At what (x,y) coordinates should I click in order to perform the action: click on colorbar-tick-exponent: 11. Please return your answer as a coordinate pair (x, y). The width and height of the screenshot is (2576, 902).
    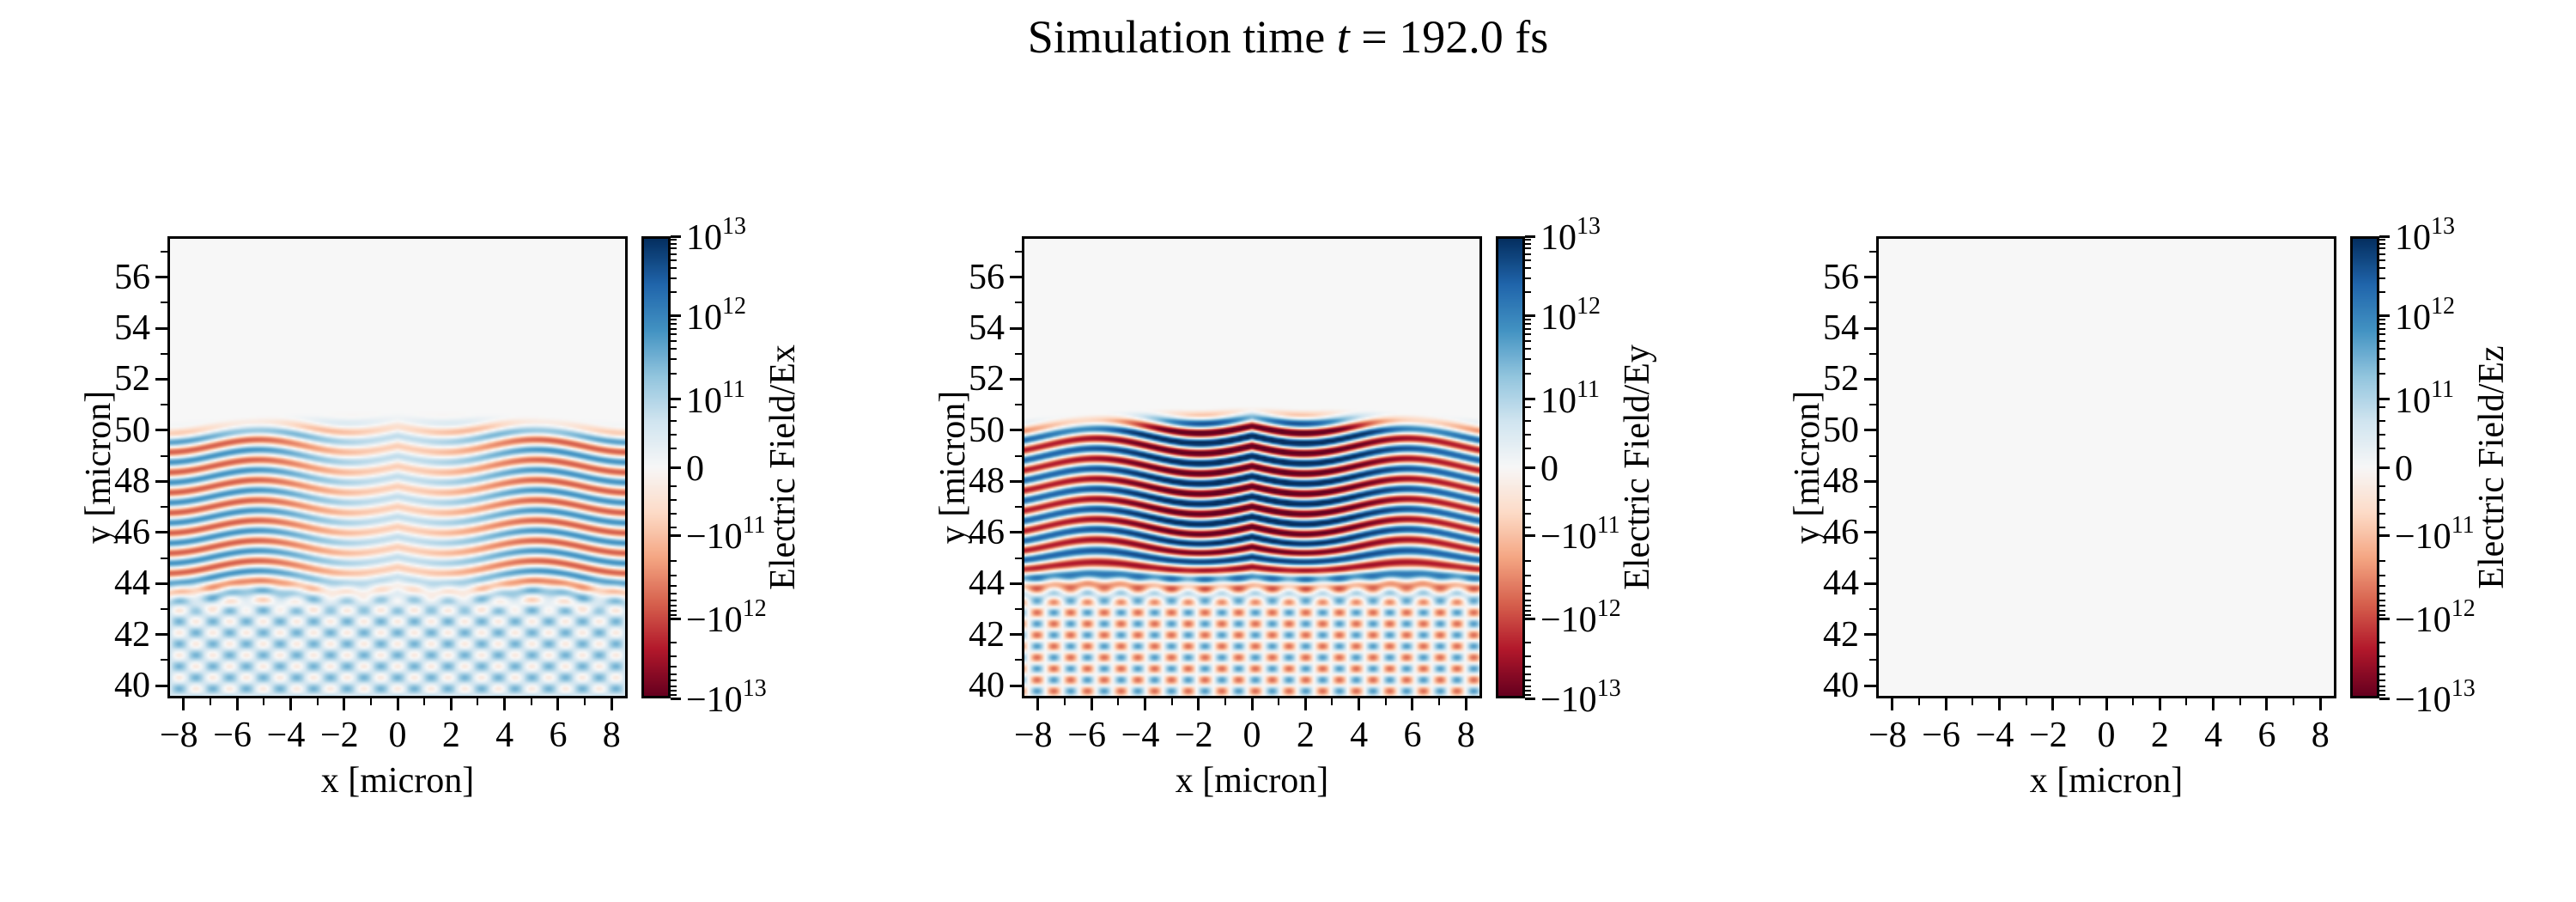
    Looking at the image, I should click on (1588, 389).